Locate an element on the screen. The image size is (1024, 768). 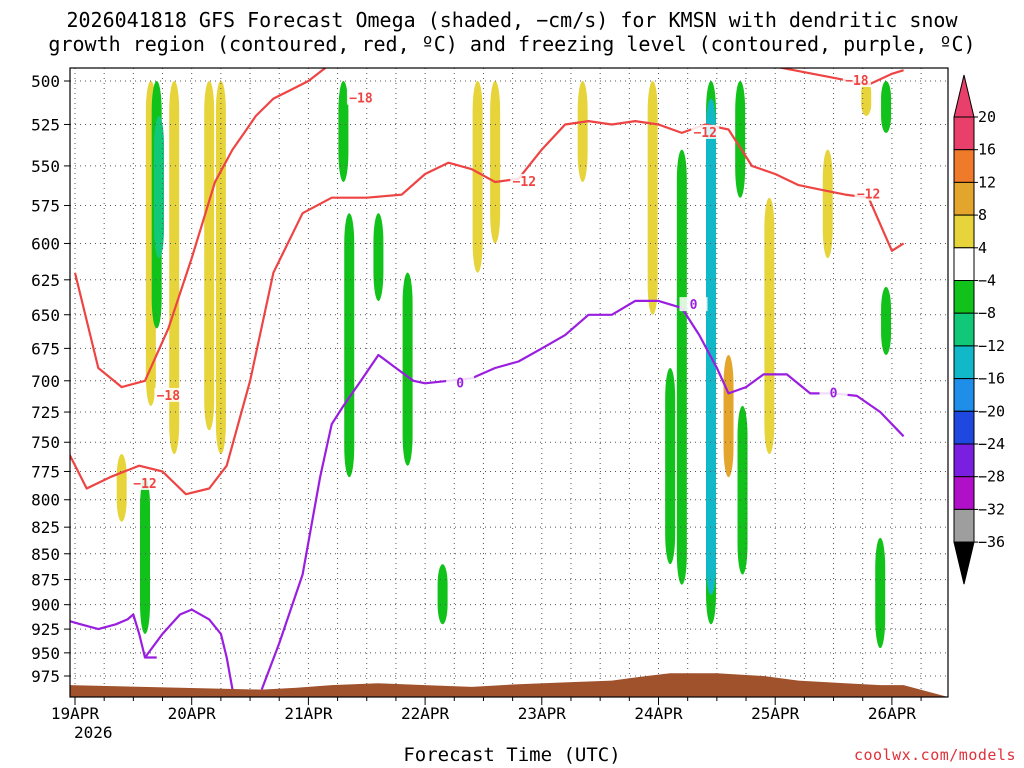
colorbar-label: 12 is located at coordinates (987, 182).